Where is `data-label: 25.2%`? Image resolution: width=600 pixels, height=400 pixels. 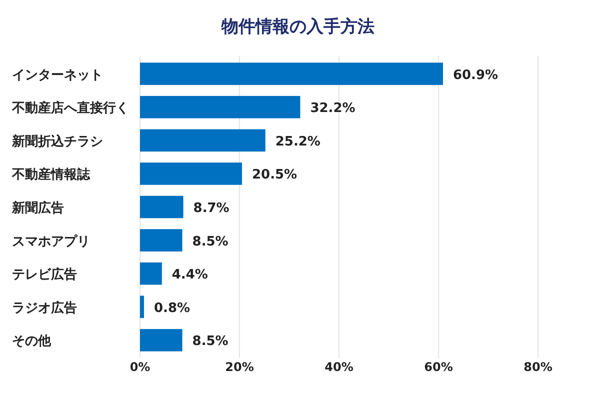 data-label: 25.2% is located at coordinates (297, 142).